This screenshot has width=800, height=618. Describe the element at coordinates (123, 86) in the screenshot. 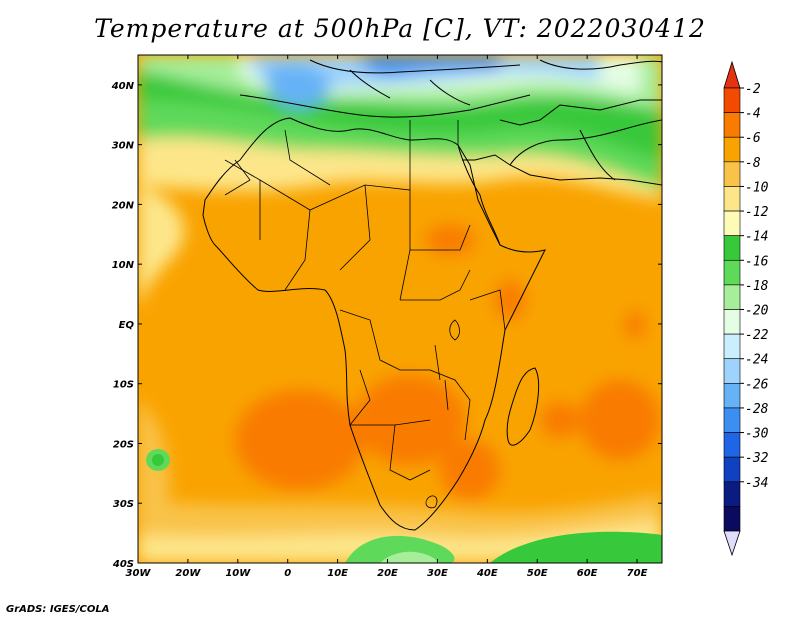

I see `lat-tick-label: 40N` at that location.